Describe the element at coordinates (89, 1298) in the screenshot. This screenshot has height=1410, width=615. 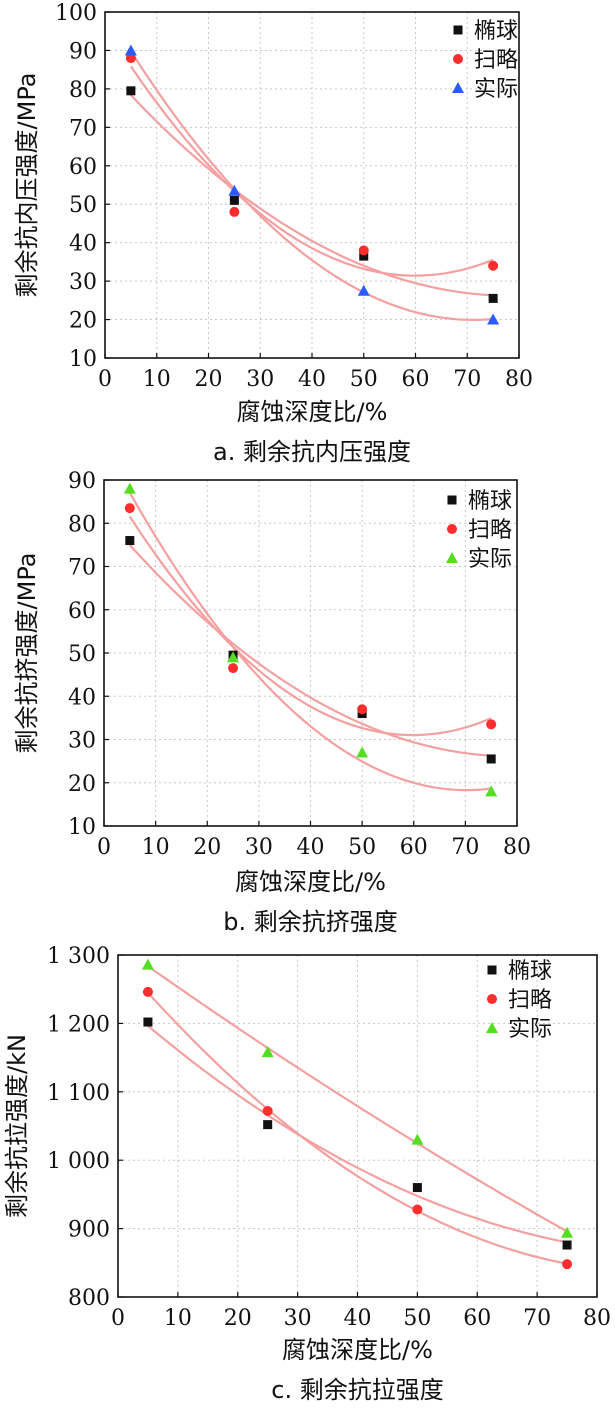
I see `y-tick-label: 800` at that location.